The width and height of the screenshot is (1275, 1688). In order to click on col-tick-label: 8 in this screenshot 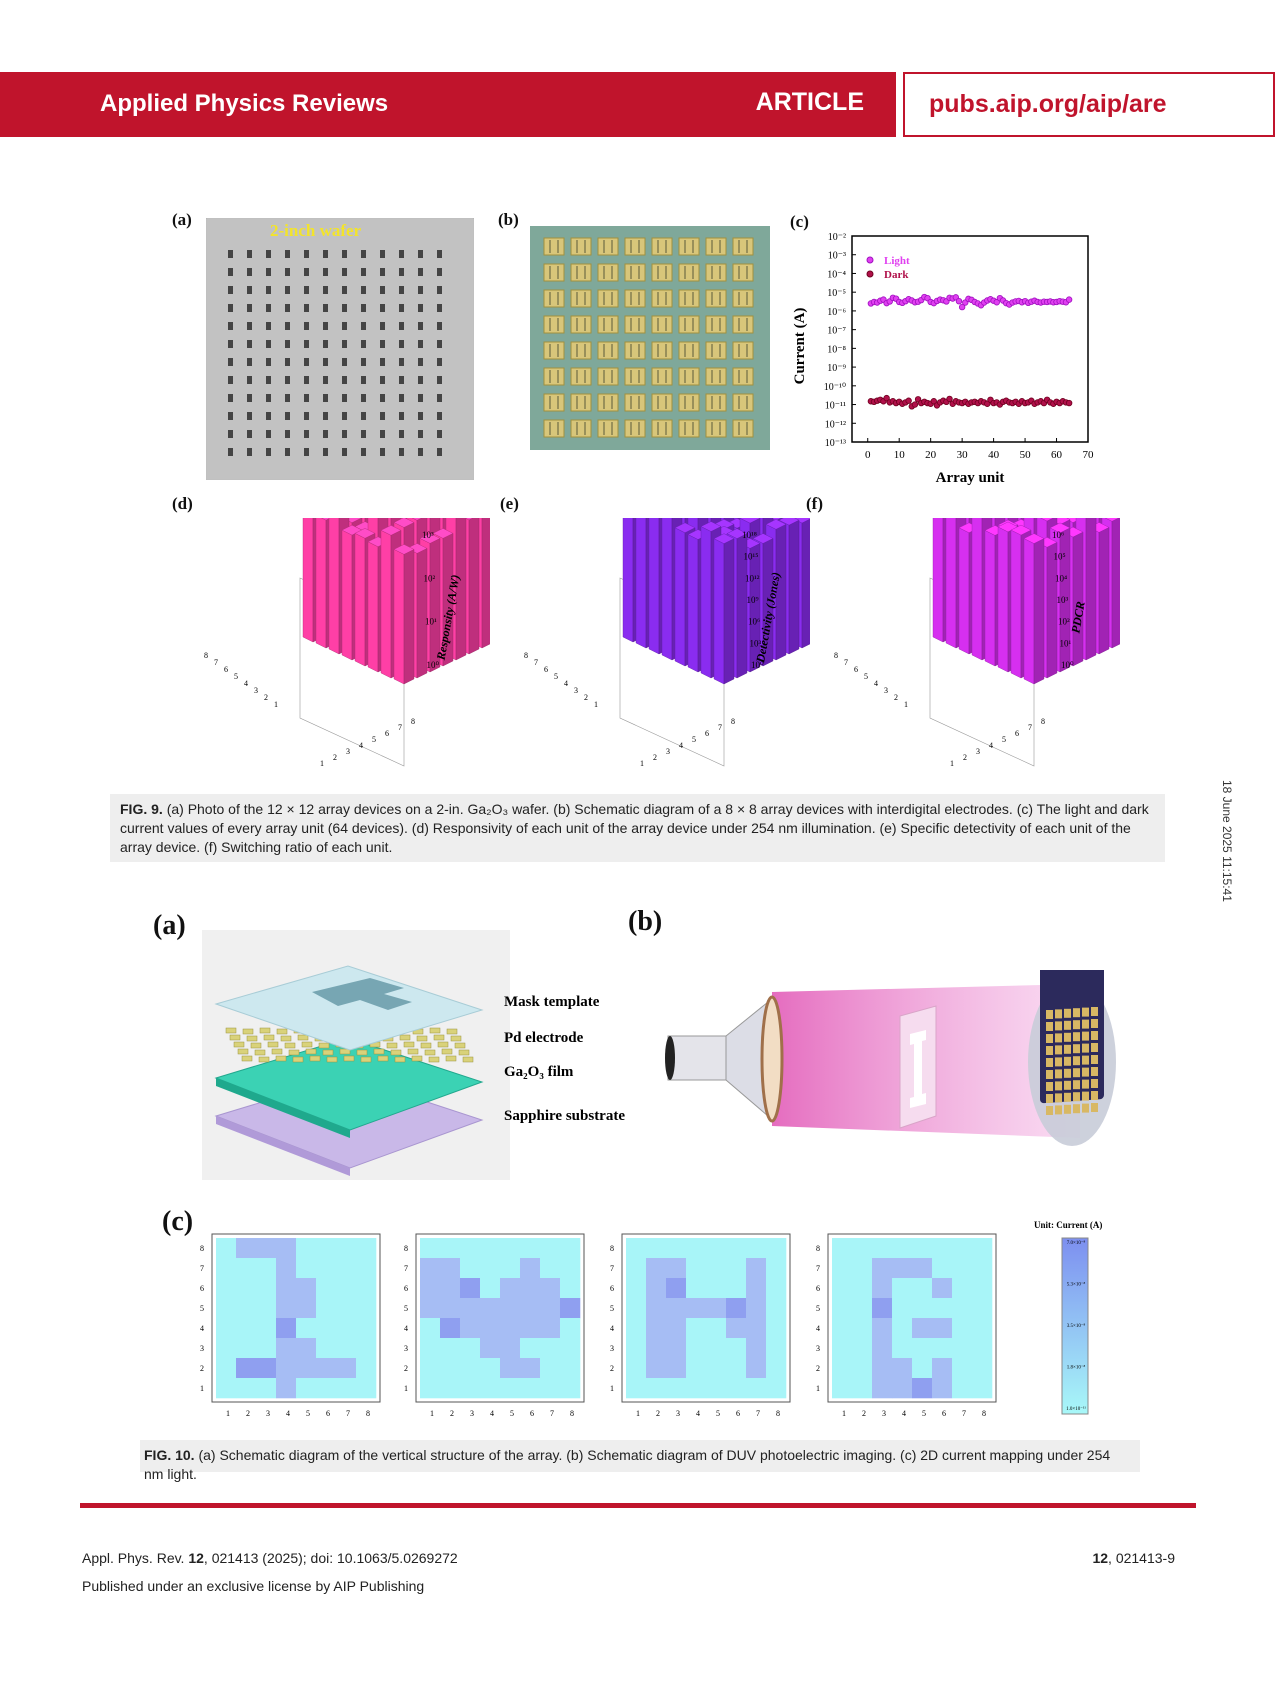, I will do `click(733, 721)`.